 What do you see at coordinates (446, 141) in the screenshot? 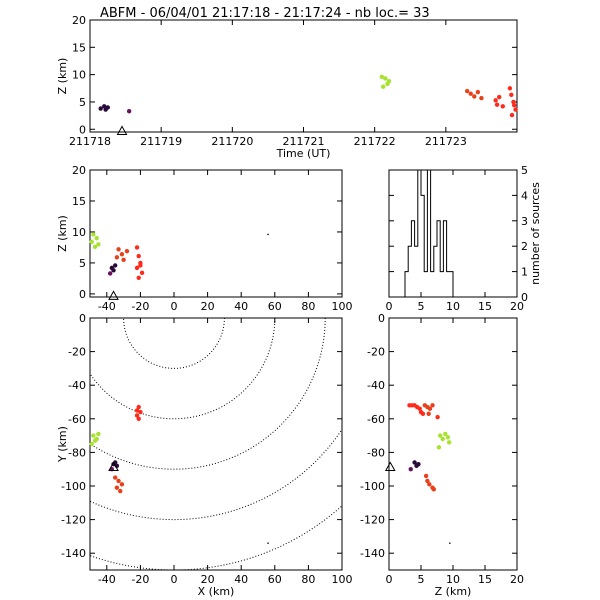
I see `time_height-xtick-label: 211723` at bounding box center [446, 141].